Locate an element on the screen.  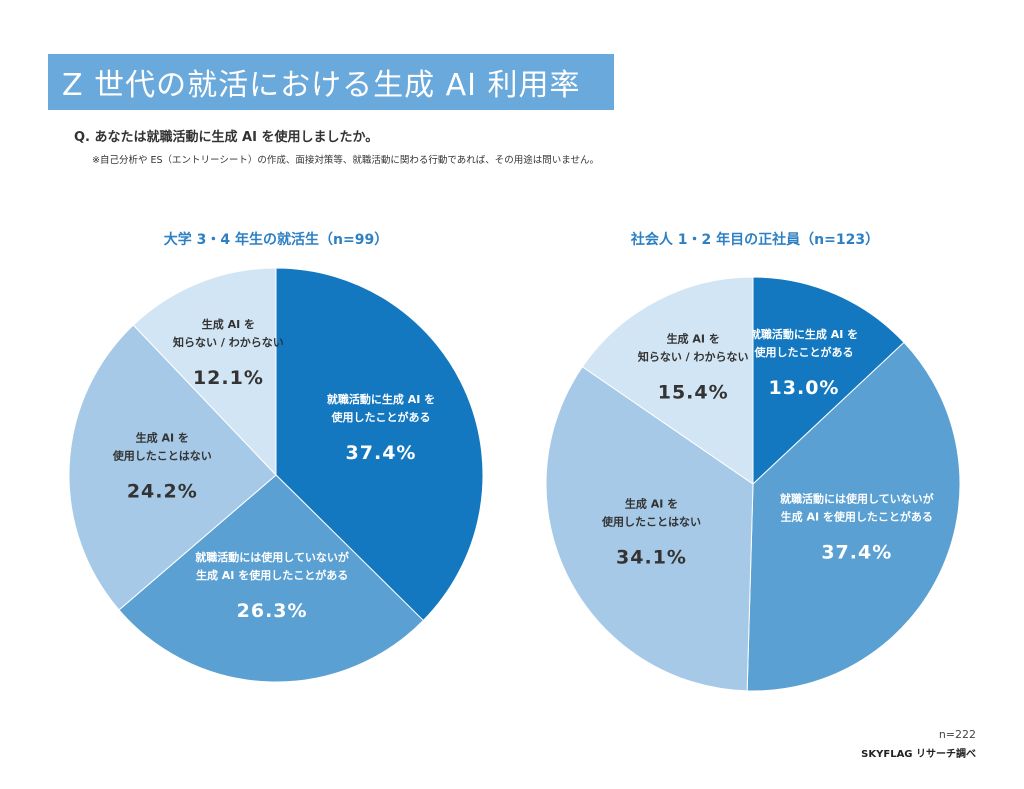
slice-value: 24.2% is located at coordinates (162, 491).